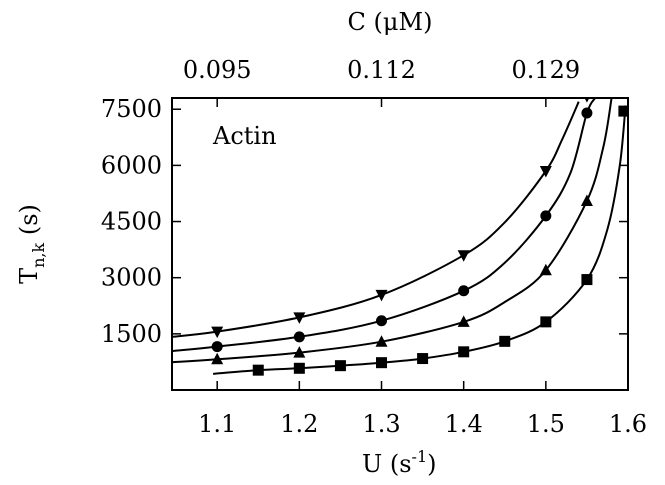 This screenshot has height=485, width=665. Describe the element at coordinates (381, 424) in the screenshot. I see `x-tick-label: 1.3` at that location.